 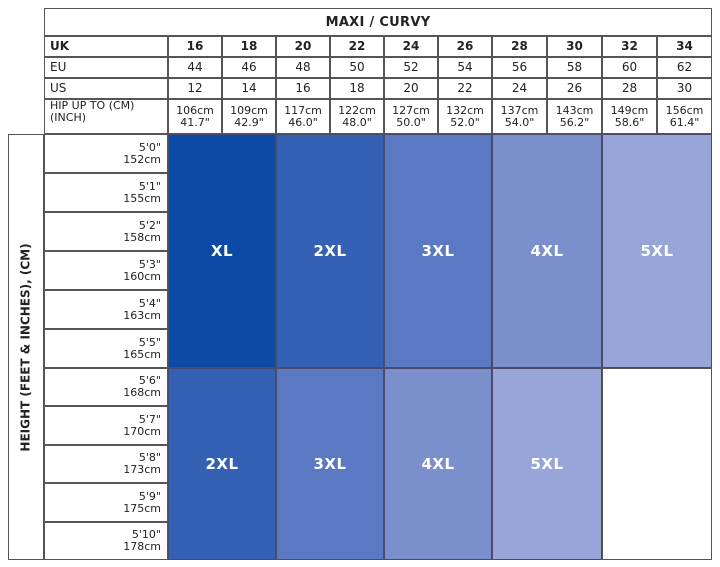 What do you see at coordinates (142, 354) in the screenshot?
I see `height-cm: 165cm` at bounding box center [142, 354].